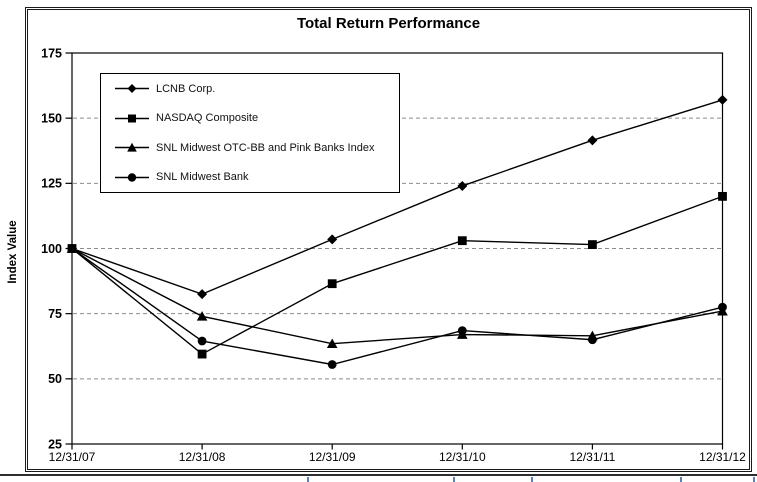  Describe the element at coordinates (388, 23) in the screenshot. I see `chart-title: Total Return Performance` at that location.